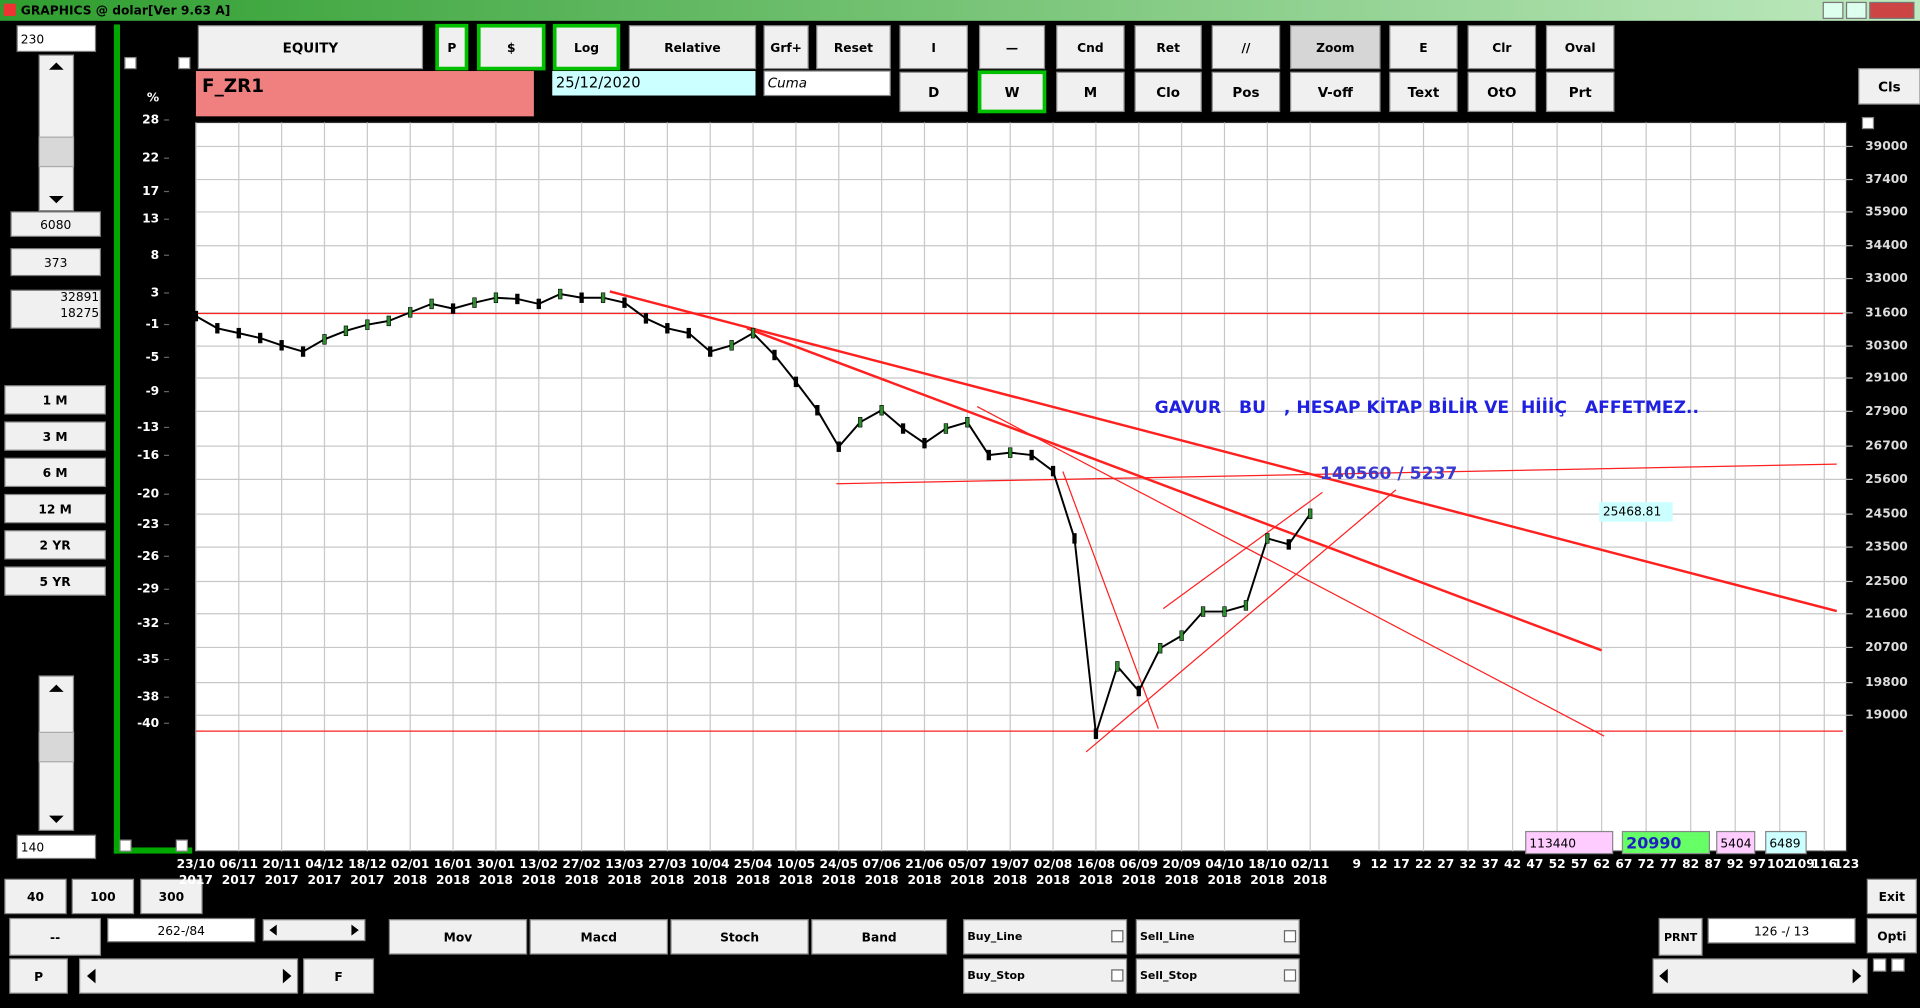  What do you see at coordinates (55, 401) in the screenshot?
I see `button-label: 1 M` at bounding box center [55, 401].